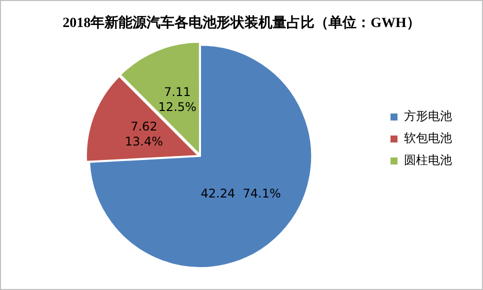 The height and width of the screenshot is (290, 483). What do you see at coordinates (428, 138) in the screenshot?
I see `legend-label: 软包电池` at bounding box center [428, 138].